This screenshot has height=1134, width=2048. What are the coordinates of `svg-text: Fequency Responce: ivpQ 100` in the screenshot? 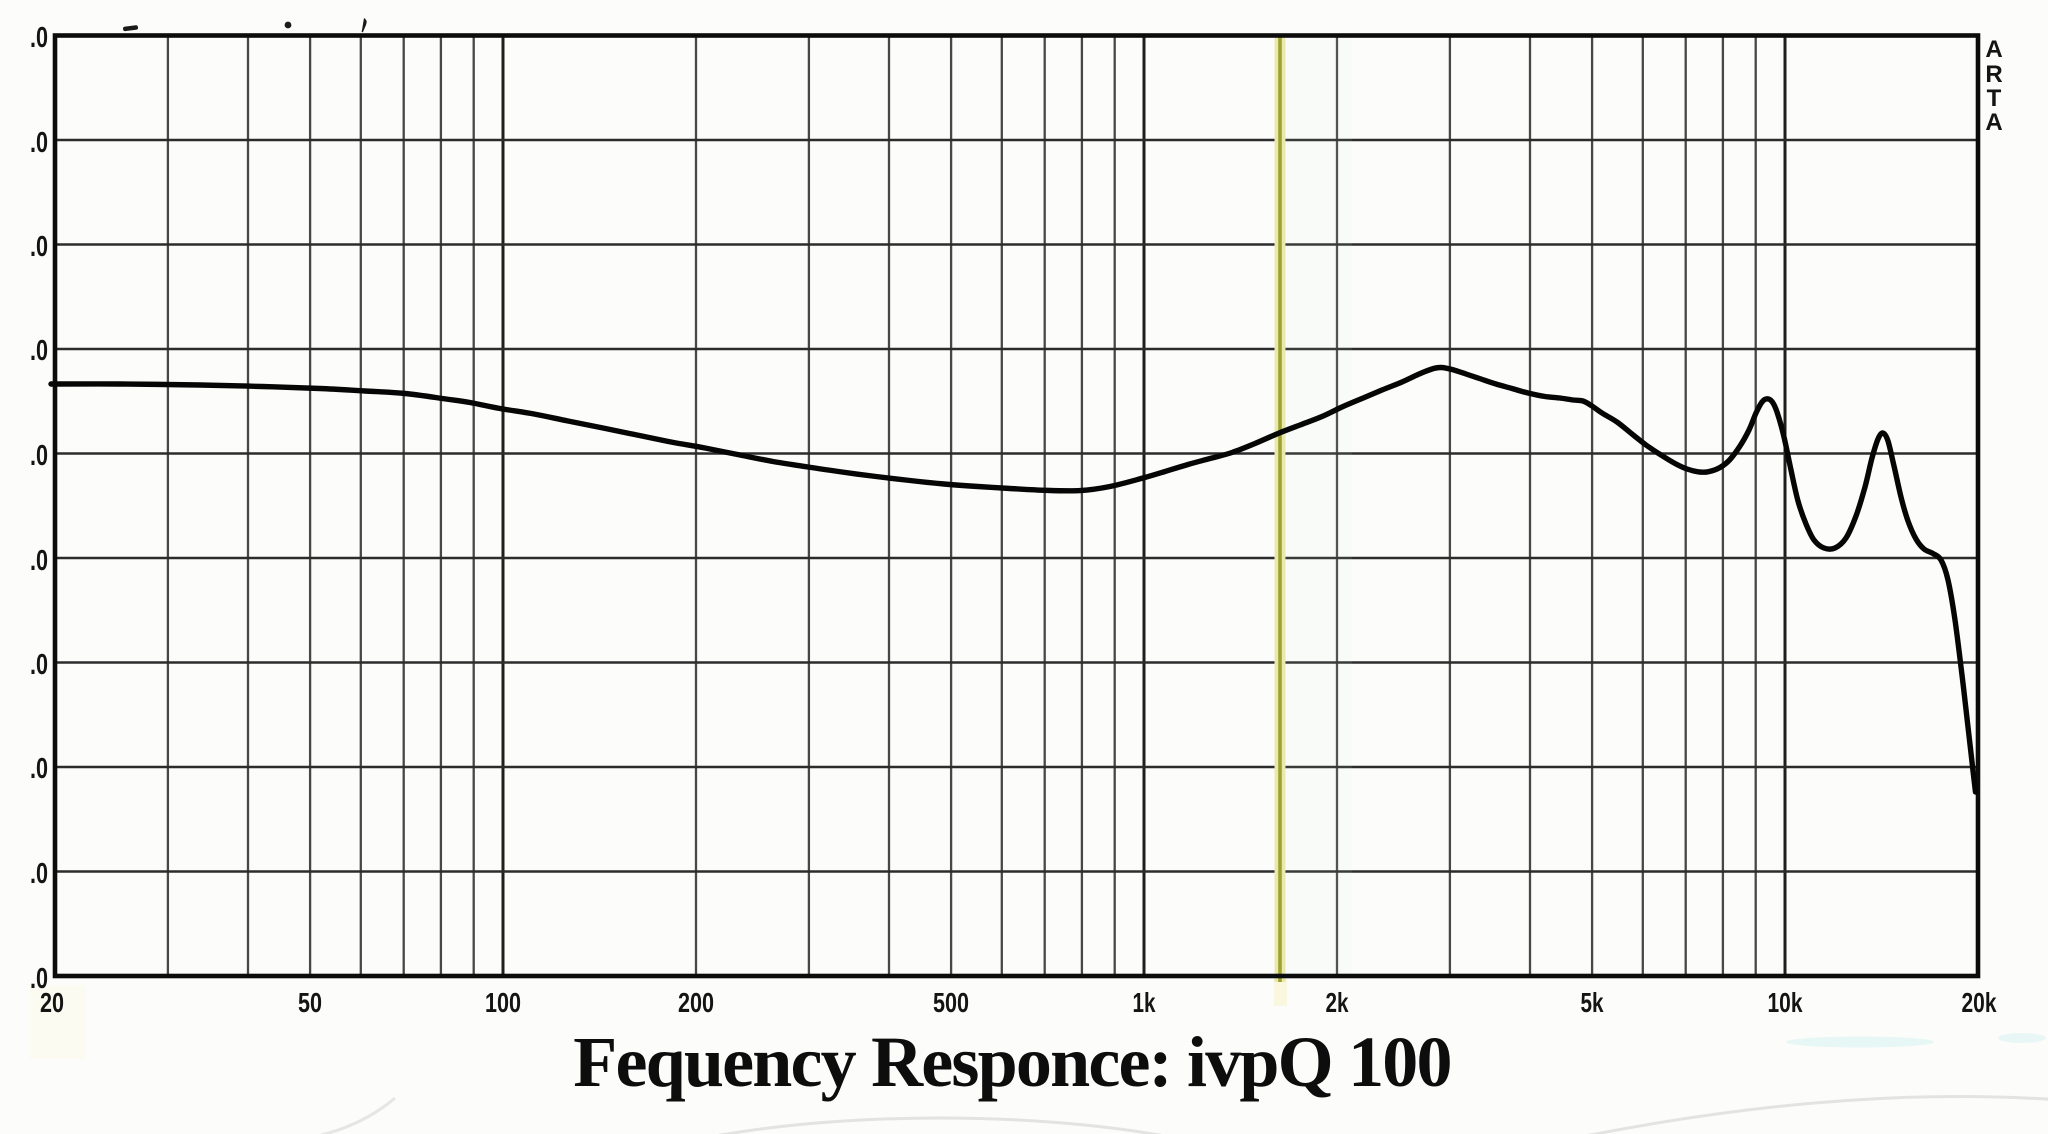 It's located at (1011, 1062).